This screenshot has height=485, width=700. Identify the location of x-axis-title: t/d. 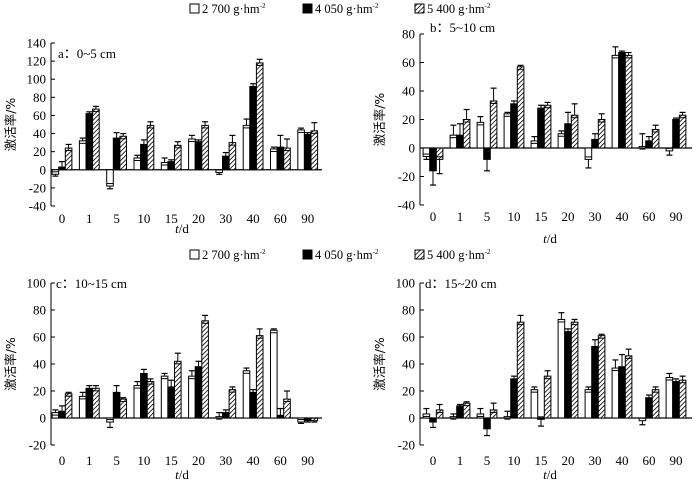
(550, 238).